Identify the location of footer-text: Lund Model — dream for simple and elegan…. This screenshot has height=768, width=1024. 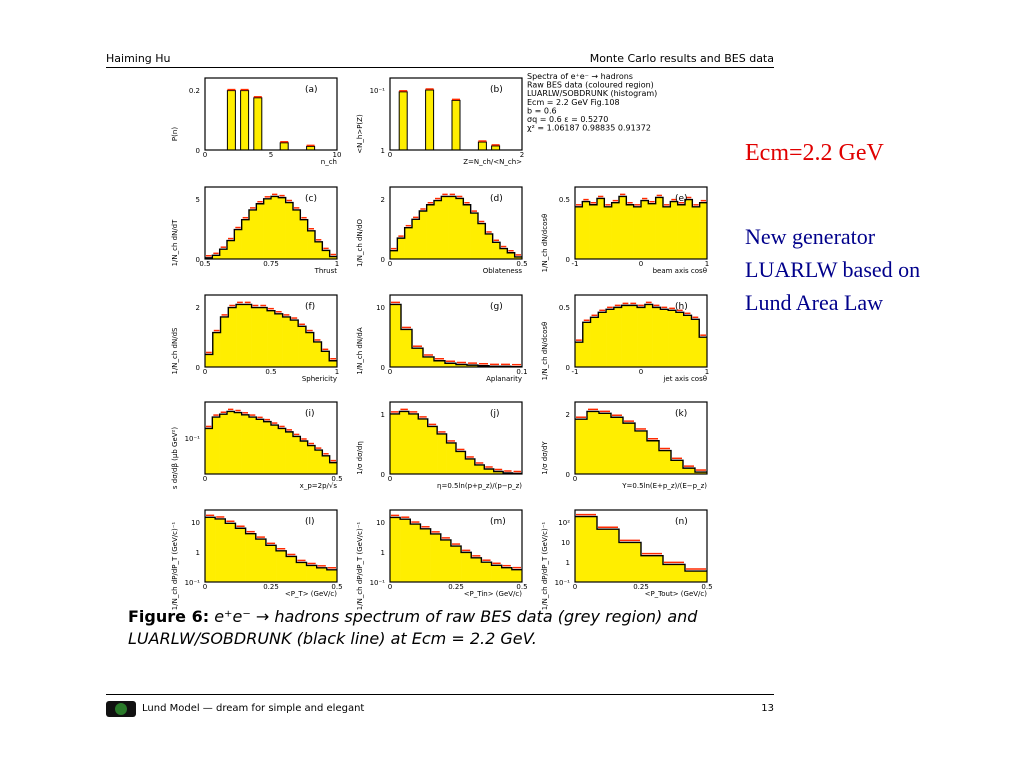
(253, 708).